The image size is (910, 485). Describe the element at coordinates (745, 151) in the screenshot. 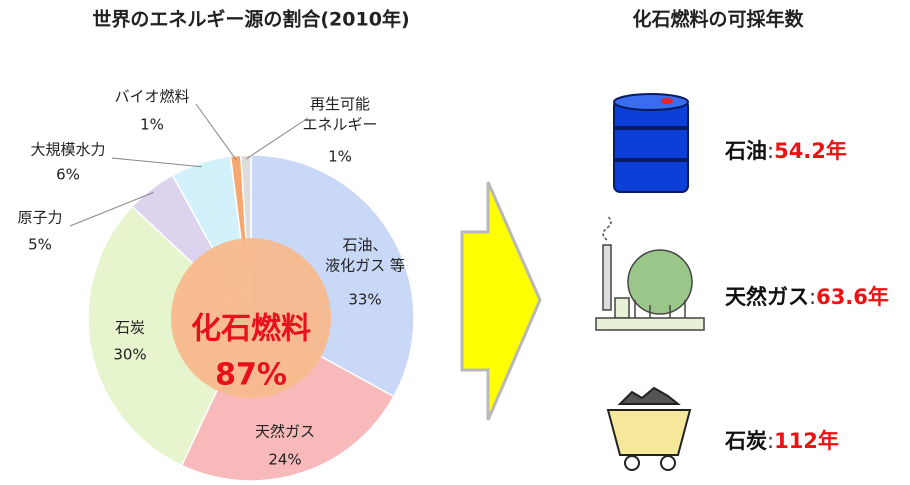

I see `resource-name: 石油` at that location.